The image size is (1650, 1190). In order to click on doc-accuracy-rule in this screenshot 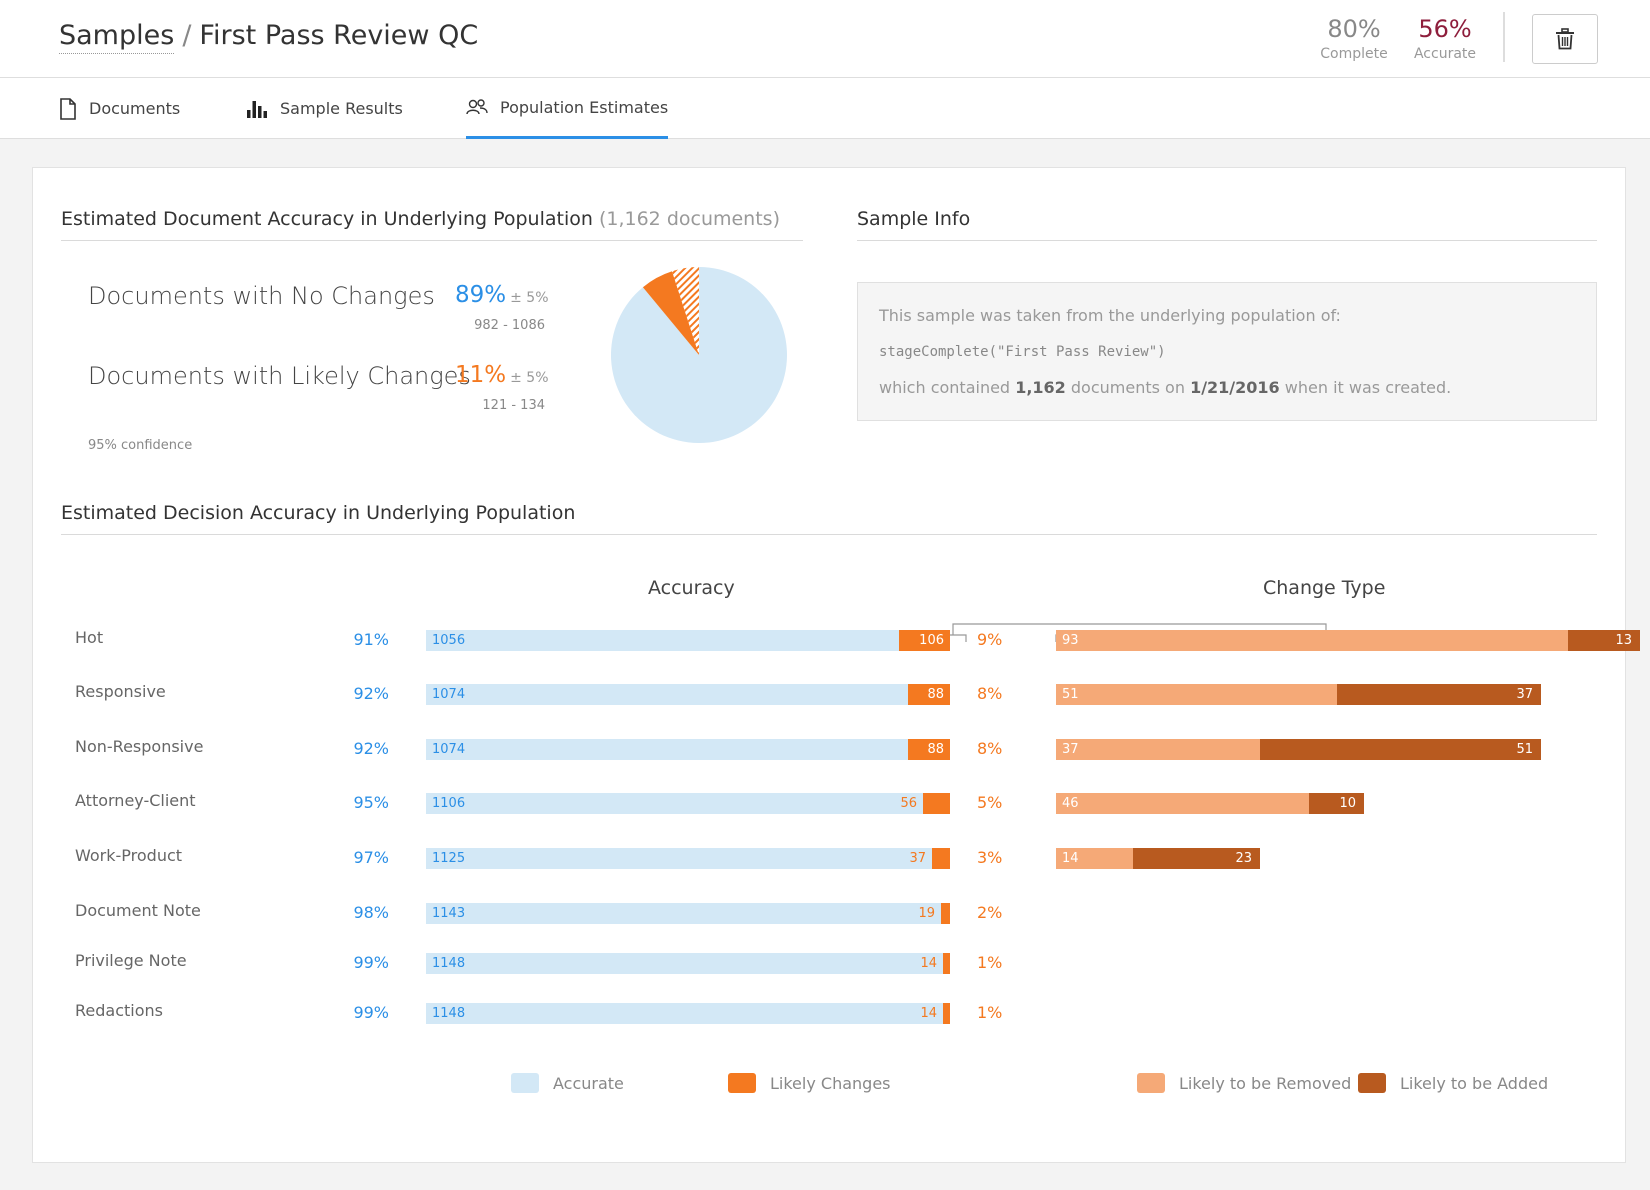, I will do `click(432, 240)`.